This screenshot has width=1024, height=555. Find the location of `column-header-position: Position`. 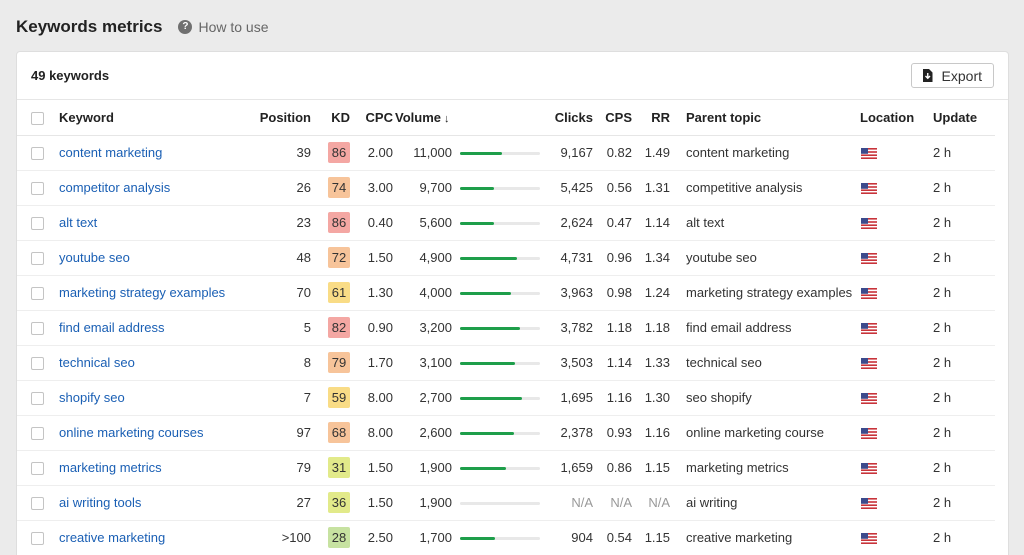

column-header-position: Position is located at coordinates (279, 118).